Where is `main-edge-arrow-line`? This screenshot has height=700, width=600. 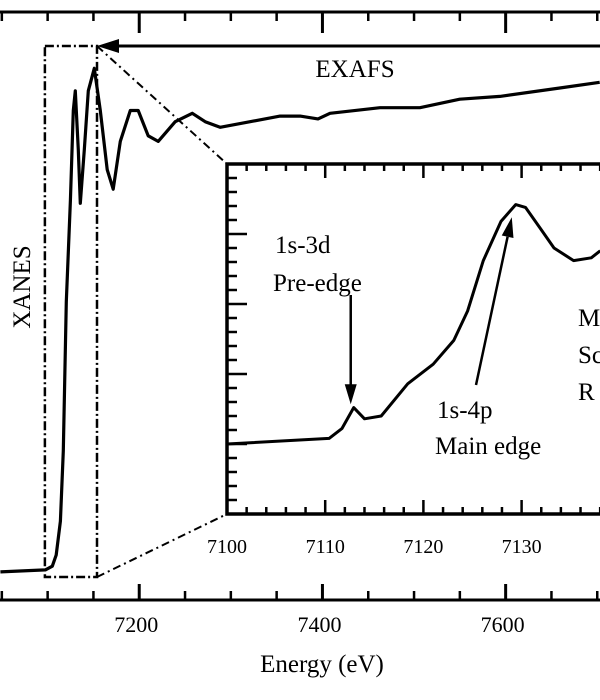
main-edge-arrow-line is located at coordinates (491, 311).